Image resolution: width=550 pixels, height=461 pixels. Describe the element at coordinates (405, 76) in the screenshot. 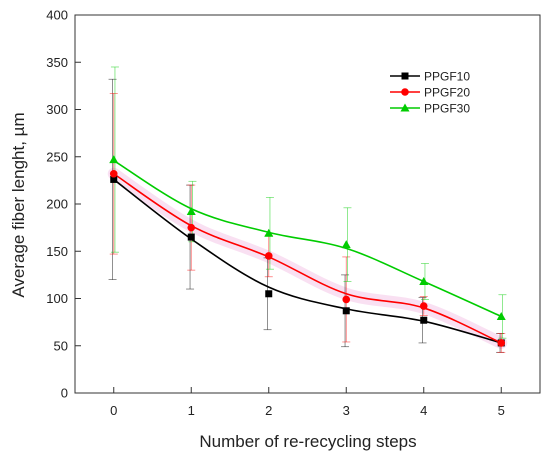

I see `legend-marker-ppgf10` at that location.